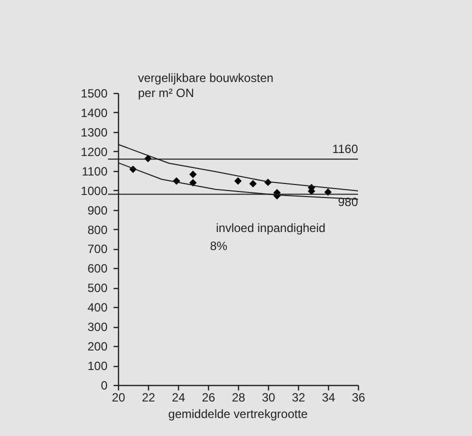 The width and height of the screenshot is (472, 436). I want to click on x-tick-label: 24, so click(179, 397).